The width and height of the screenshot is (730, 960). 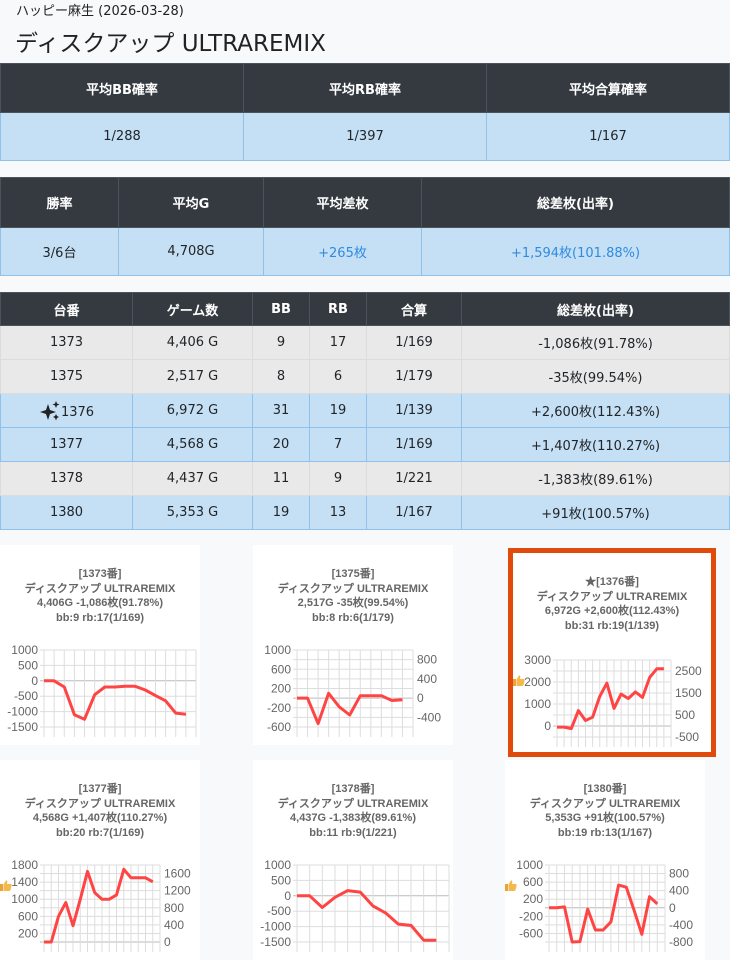 I want to click on y-tick-label: 600, so click(x=281, y=669).